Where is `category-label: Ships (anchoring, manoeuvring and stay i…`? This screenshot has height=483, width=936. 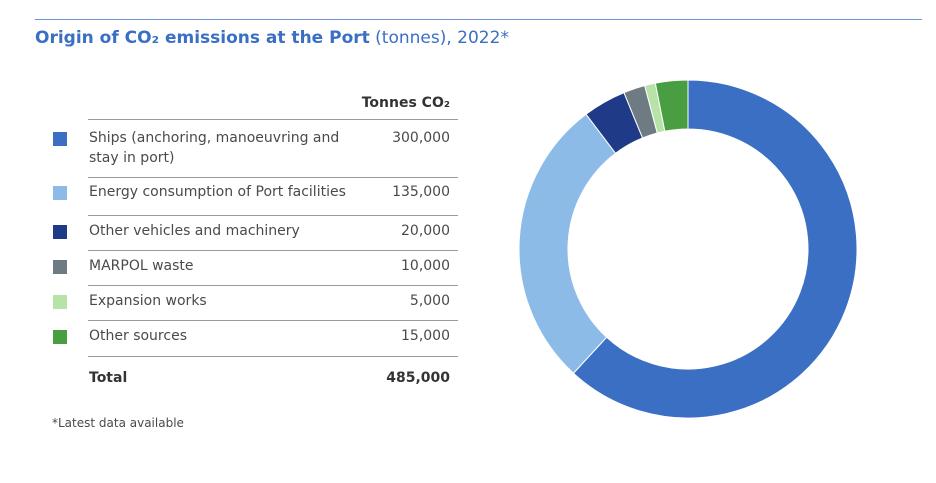 category-label: Ships (anchoring, manoeuvring and stay i… is located at coordinates (214, 148).